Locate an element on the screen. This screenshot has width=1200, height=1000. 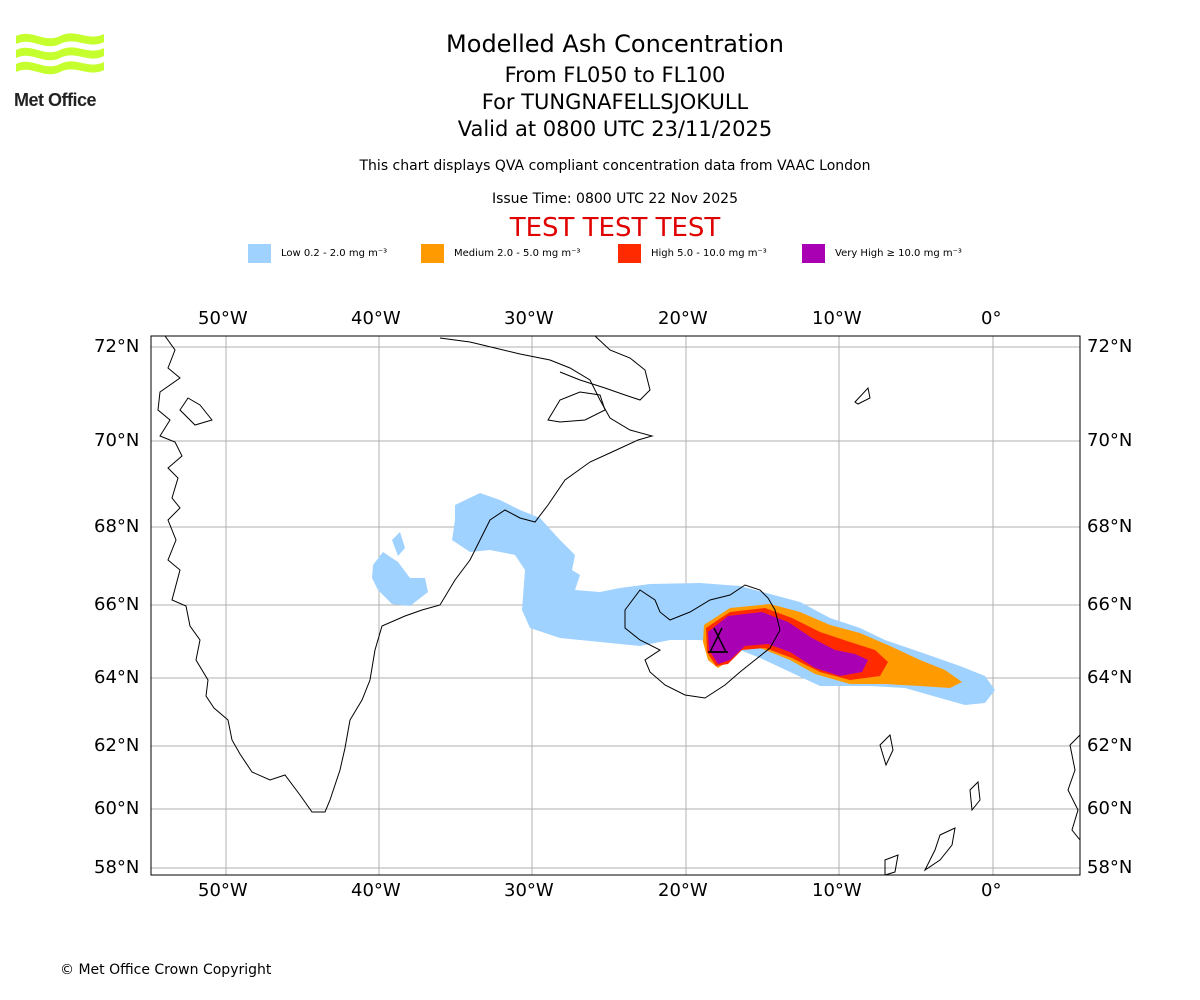
lat-label-right: 58°N is located at coordinates (1110, 867).